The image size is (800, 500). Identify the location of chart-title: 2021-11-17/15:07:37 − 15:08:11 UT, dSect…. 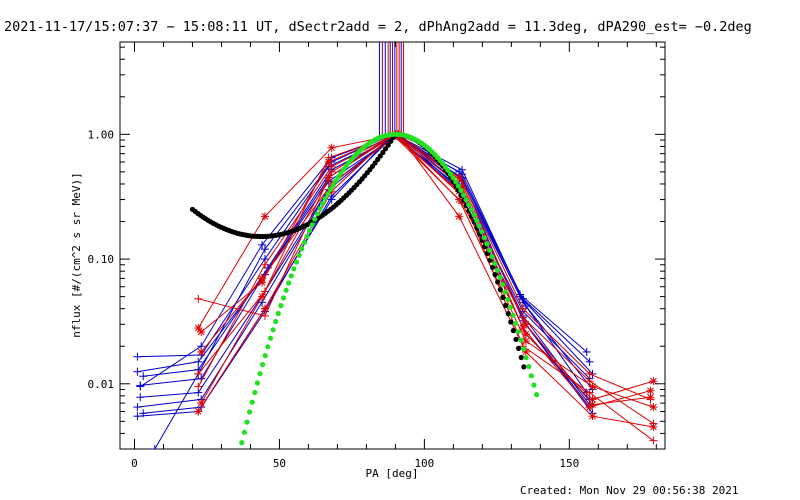
(378, 27).